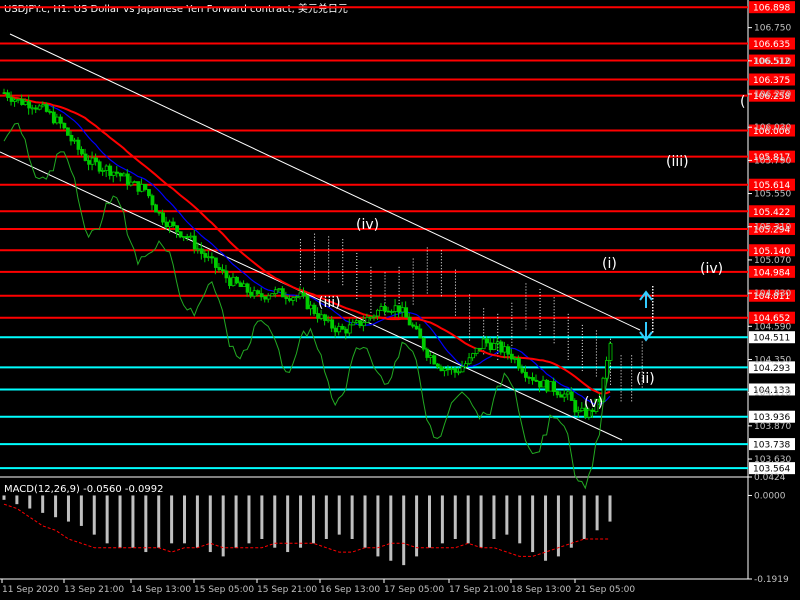 The width and height of the screenshot is (800, 600). Describe the element at coordinates (772, 195) in the screenshot. I see `price-tick-label: 105.550` at that location.